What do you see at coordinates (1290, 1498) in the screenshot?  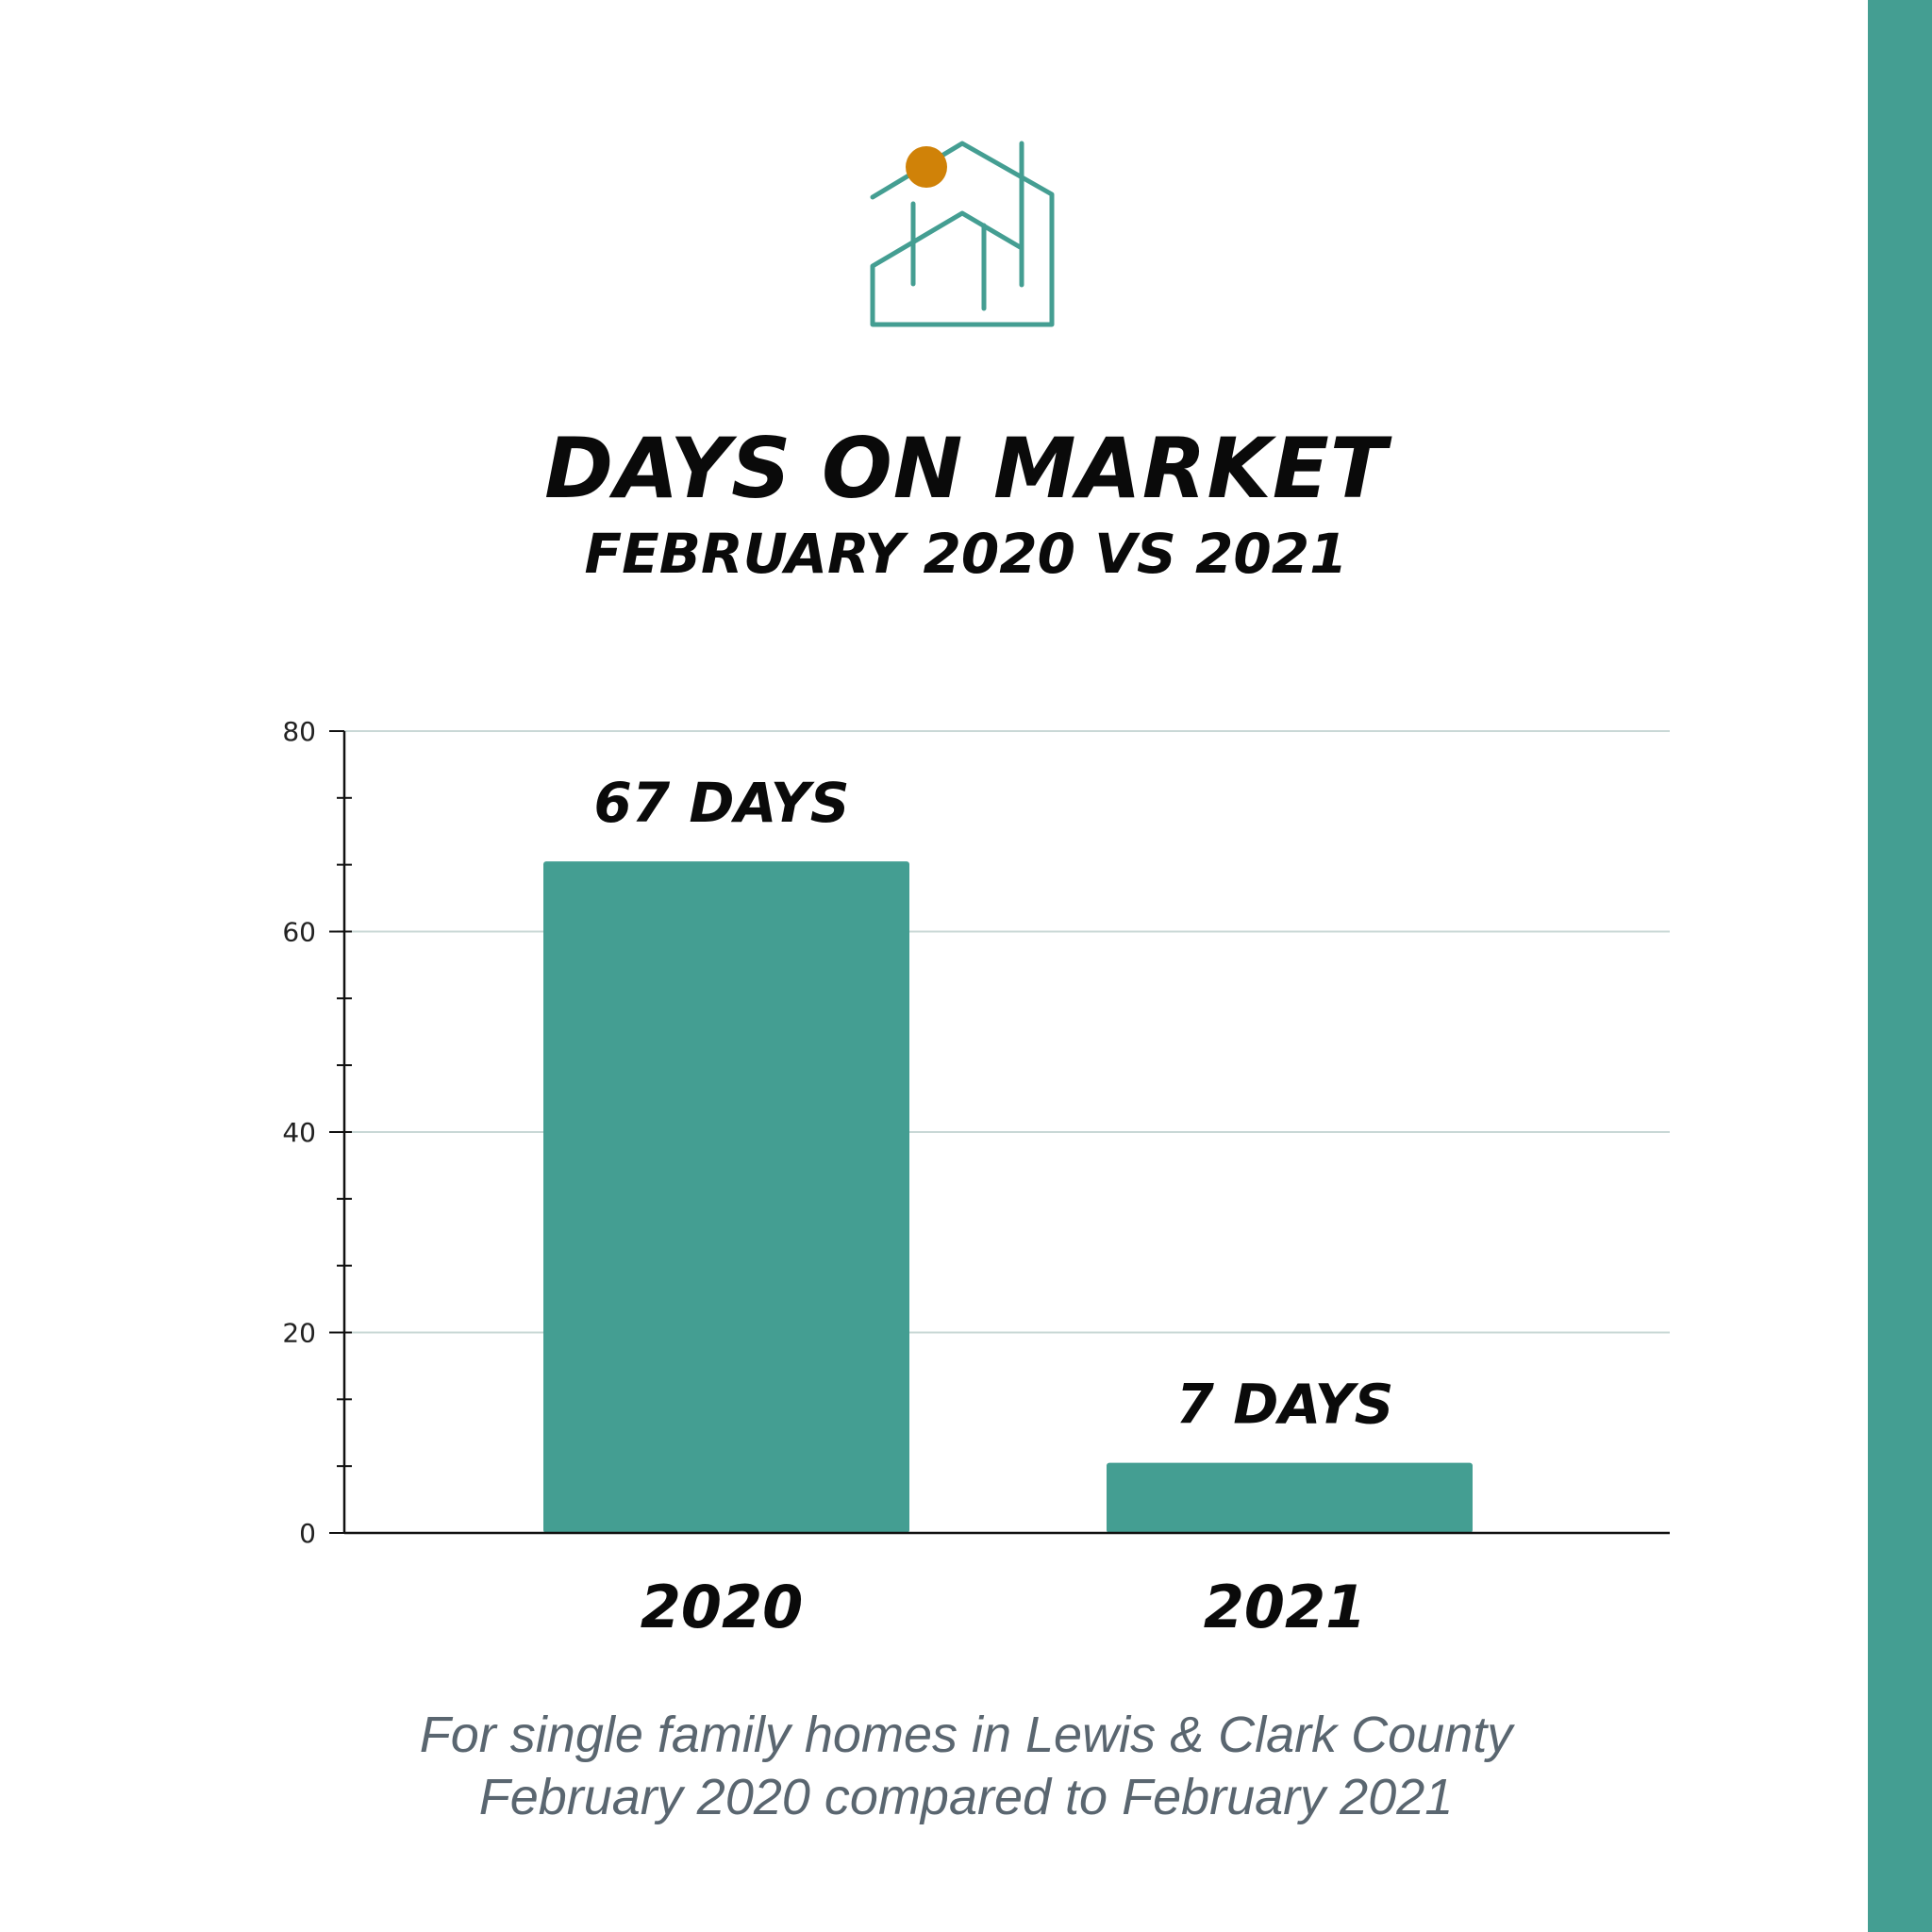 I see `bar-2021` at bounding box center [1290, 1498].